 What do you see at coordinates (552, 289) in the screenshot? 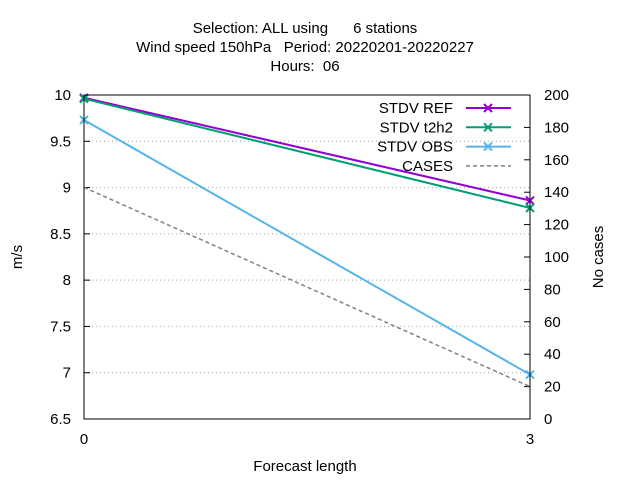
I see `y2-tick-label: 80` at bounding box center [552, 289].